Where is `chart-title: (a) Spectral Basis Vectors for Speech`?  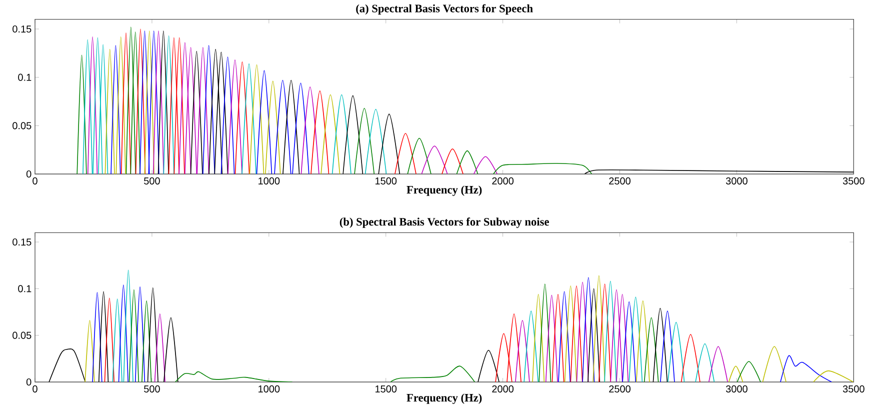 chart-title: (a) Spectral Basis Vectors for Speech is located at coordinates (444, 9).